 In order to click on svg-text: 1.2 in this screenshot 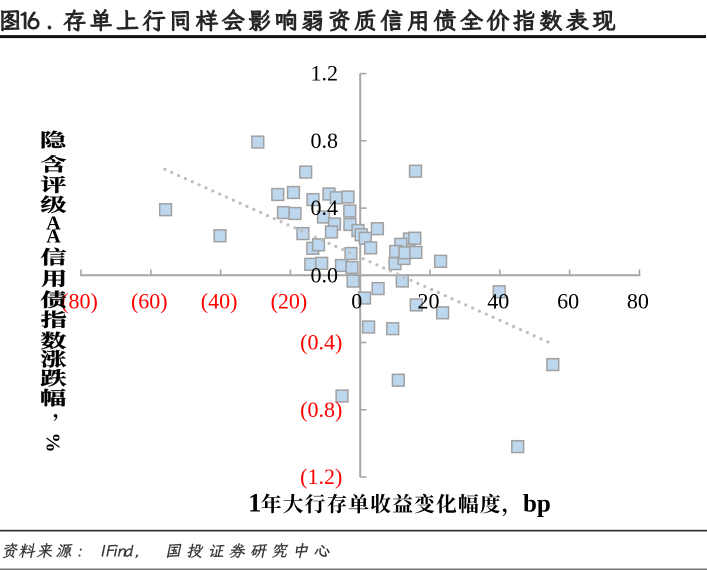, I will do `click(325, 73)`.